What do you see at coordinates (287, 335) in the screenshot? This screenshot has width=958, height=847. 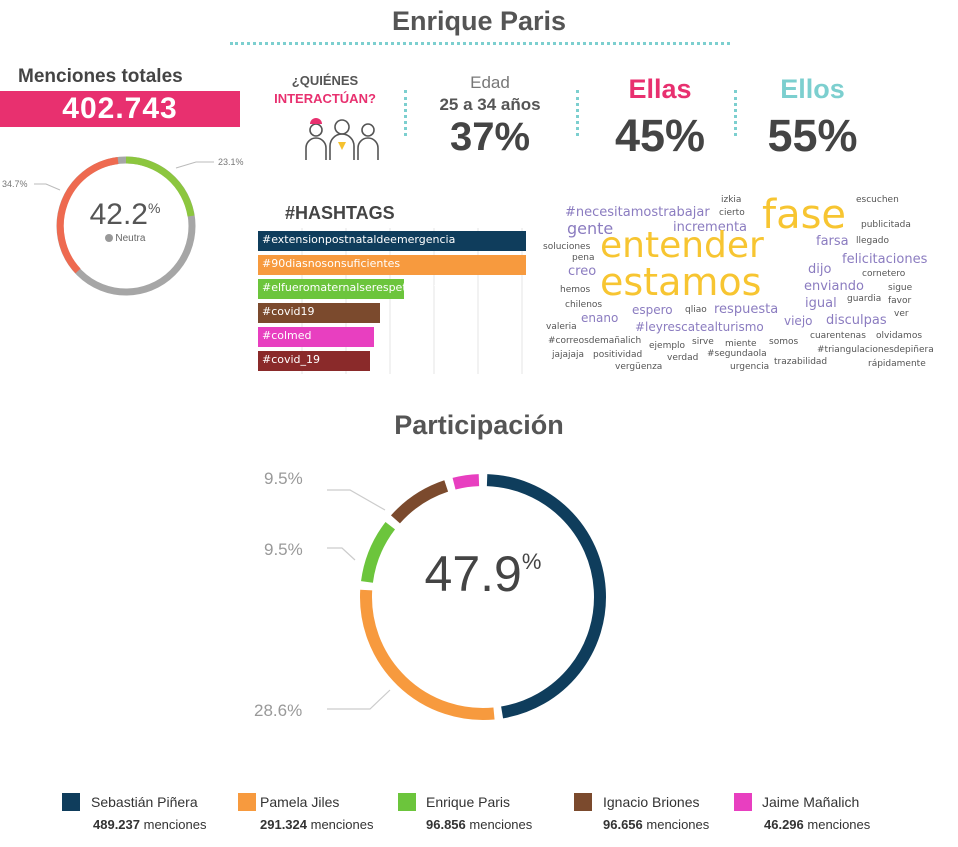 I see `hashtag-label: #colmed` at bounding box center [287, 335].